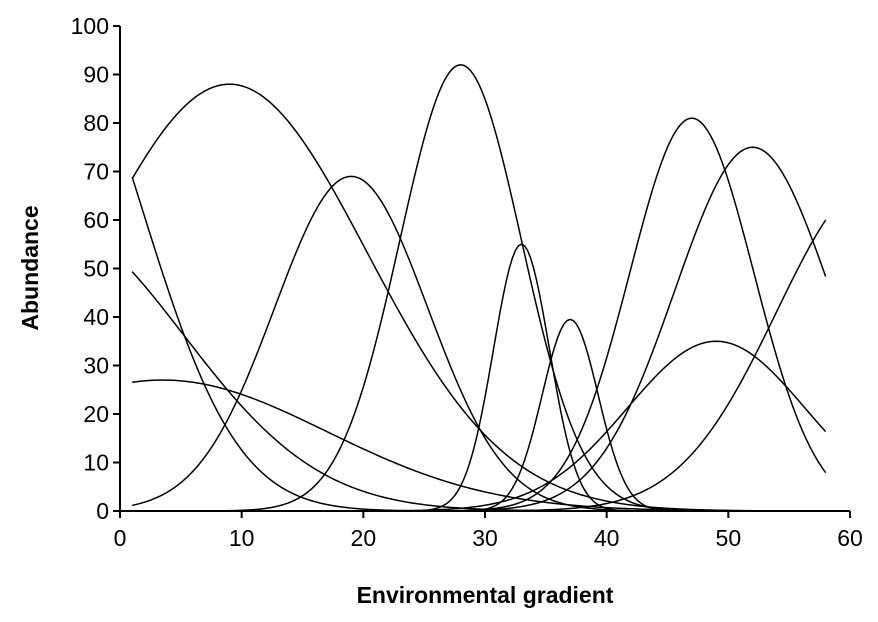 The width and height of the screenshot is (878, 622). Describe the element at coordinates (96, 317) in the screenshot. I see `y-tick-label: 40` at that location.